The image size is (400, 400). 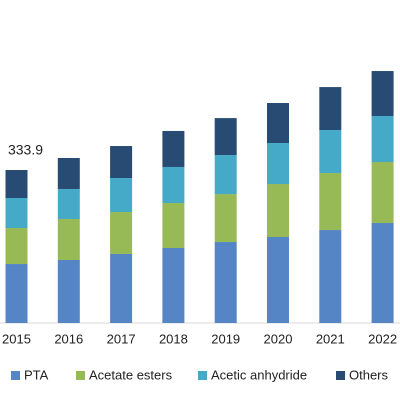 I want to click on x-tick-label: 2015, so click(x=16, y=338).